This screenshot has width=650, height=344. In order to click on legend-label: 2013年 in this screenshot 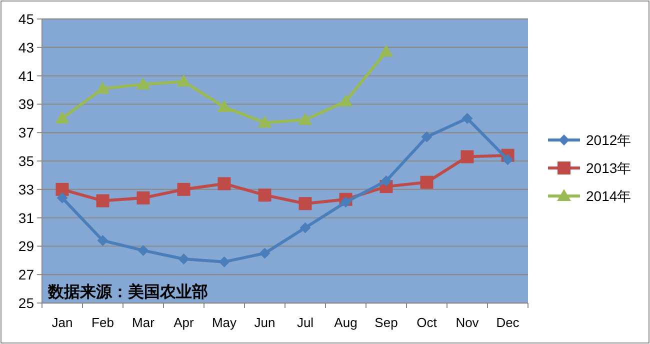, I will do `click(609, 168)`.